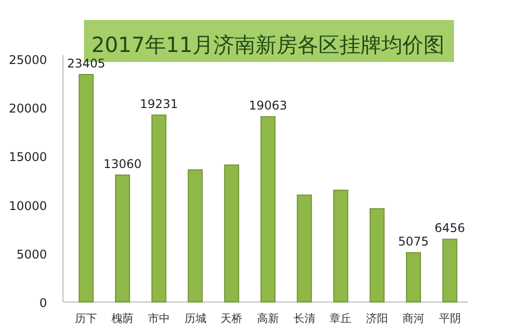 The image size is (510, 330). I want to click on x-tick-label: 长清, so click(304, 318).